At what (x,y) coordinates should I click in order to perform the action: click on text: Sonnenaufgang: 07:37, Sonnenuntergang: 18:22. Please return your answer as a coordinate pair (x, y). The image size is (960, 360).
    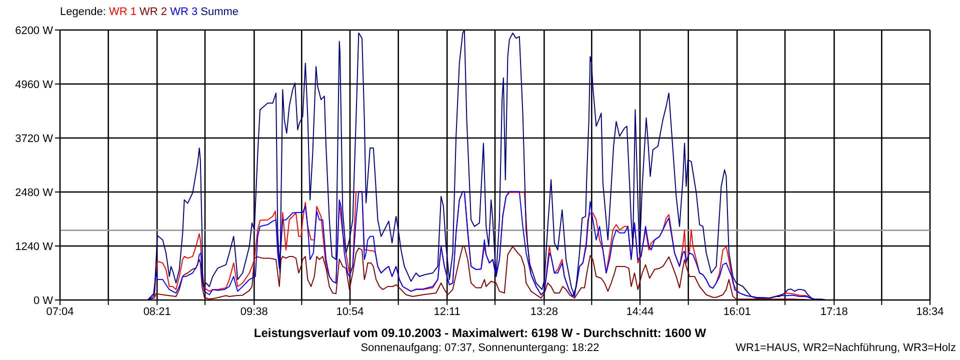
    Looking at the image, I should click on (480, 348).